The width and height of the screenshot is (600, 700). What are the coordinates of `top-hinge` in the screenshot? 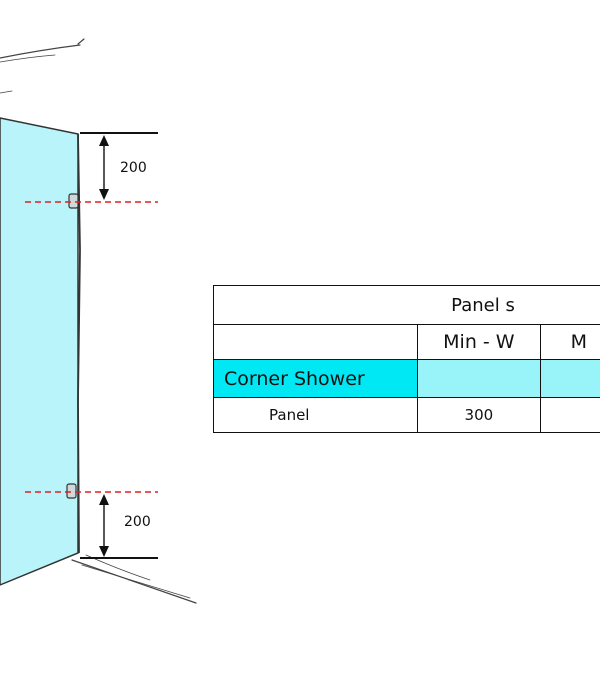 It's located at (73, 201).